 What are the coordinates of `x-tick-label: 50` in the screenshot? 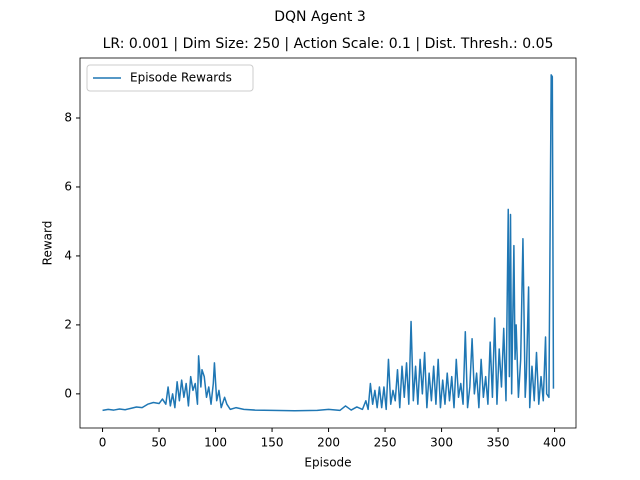 It's located at (158, 443).